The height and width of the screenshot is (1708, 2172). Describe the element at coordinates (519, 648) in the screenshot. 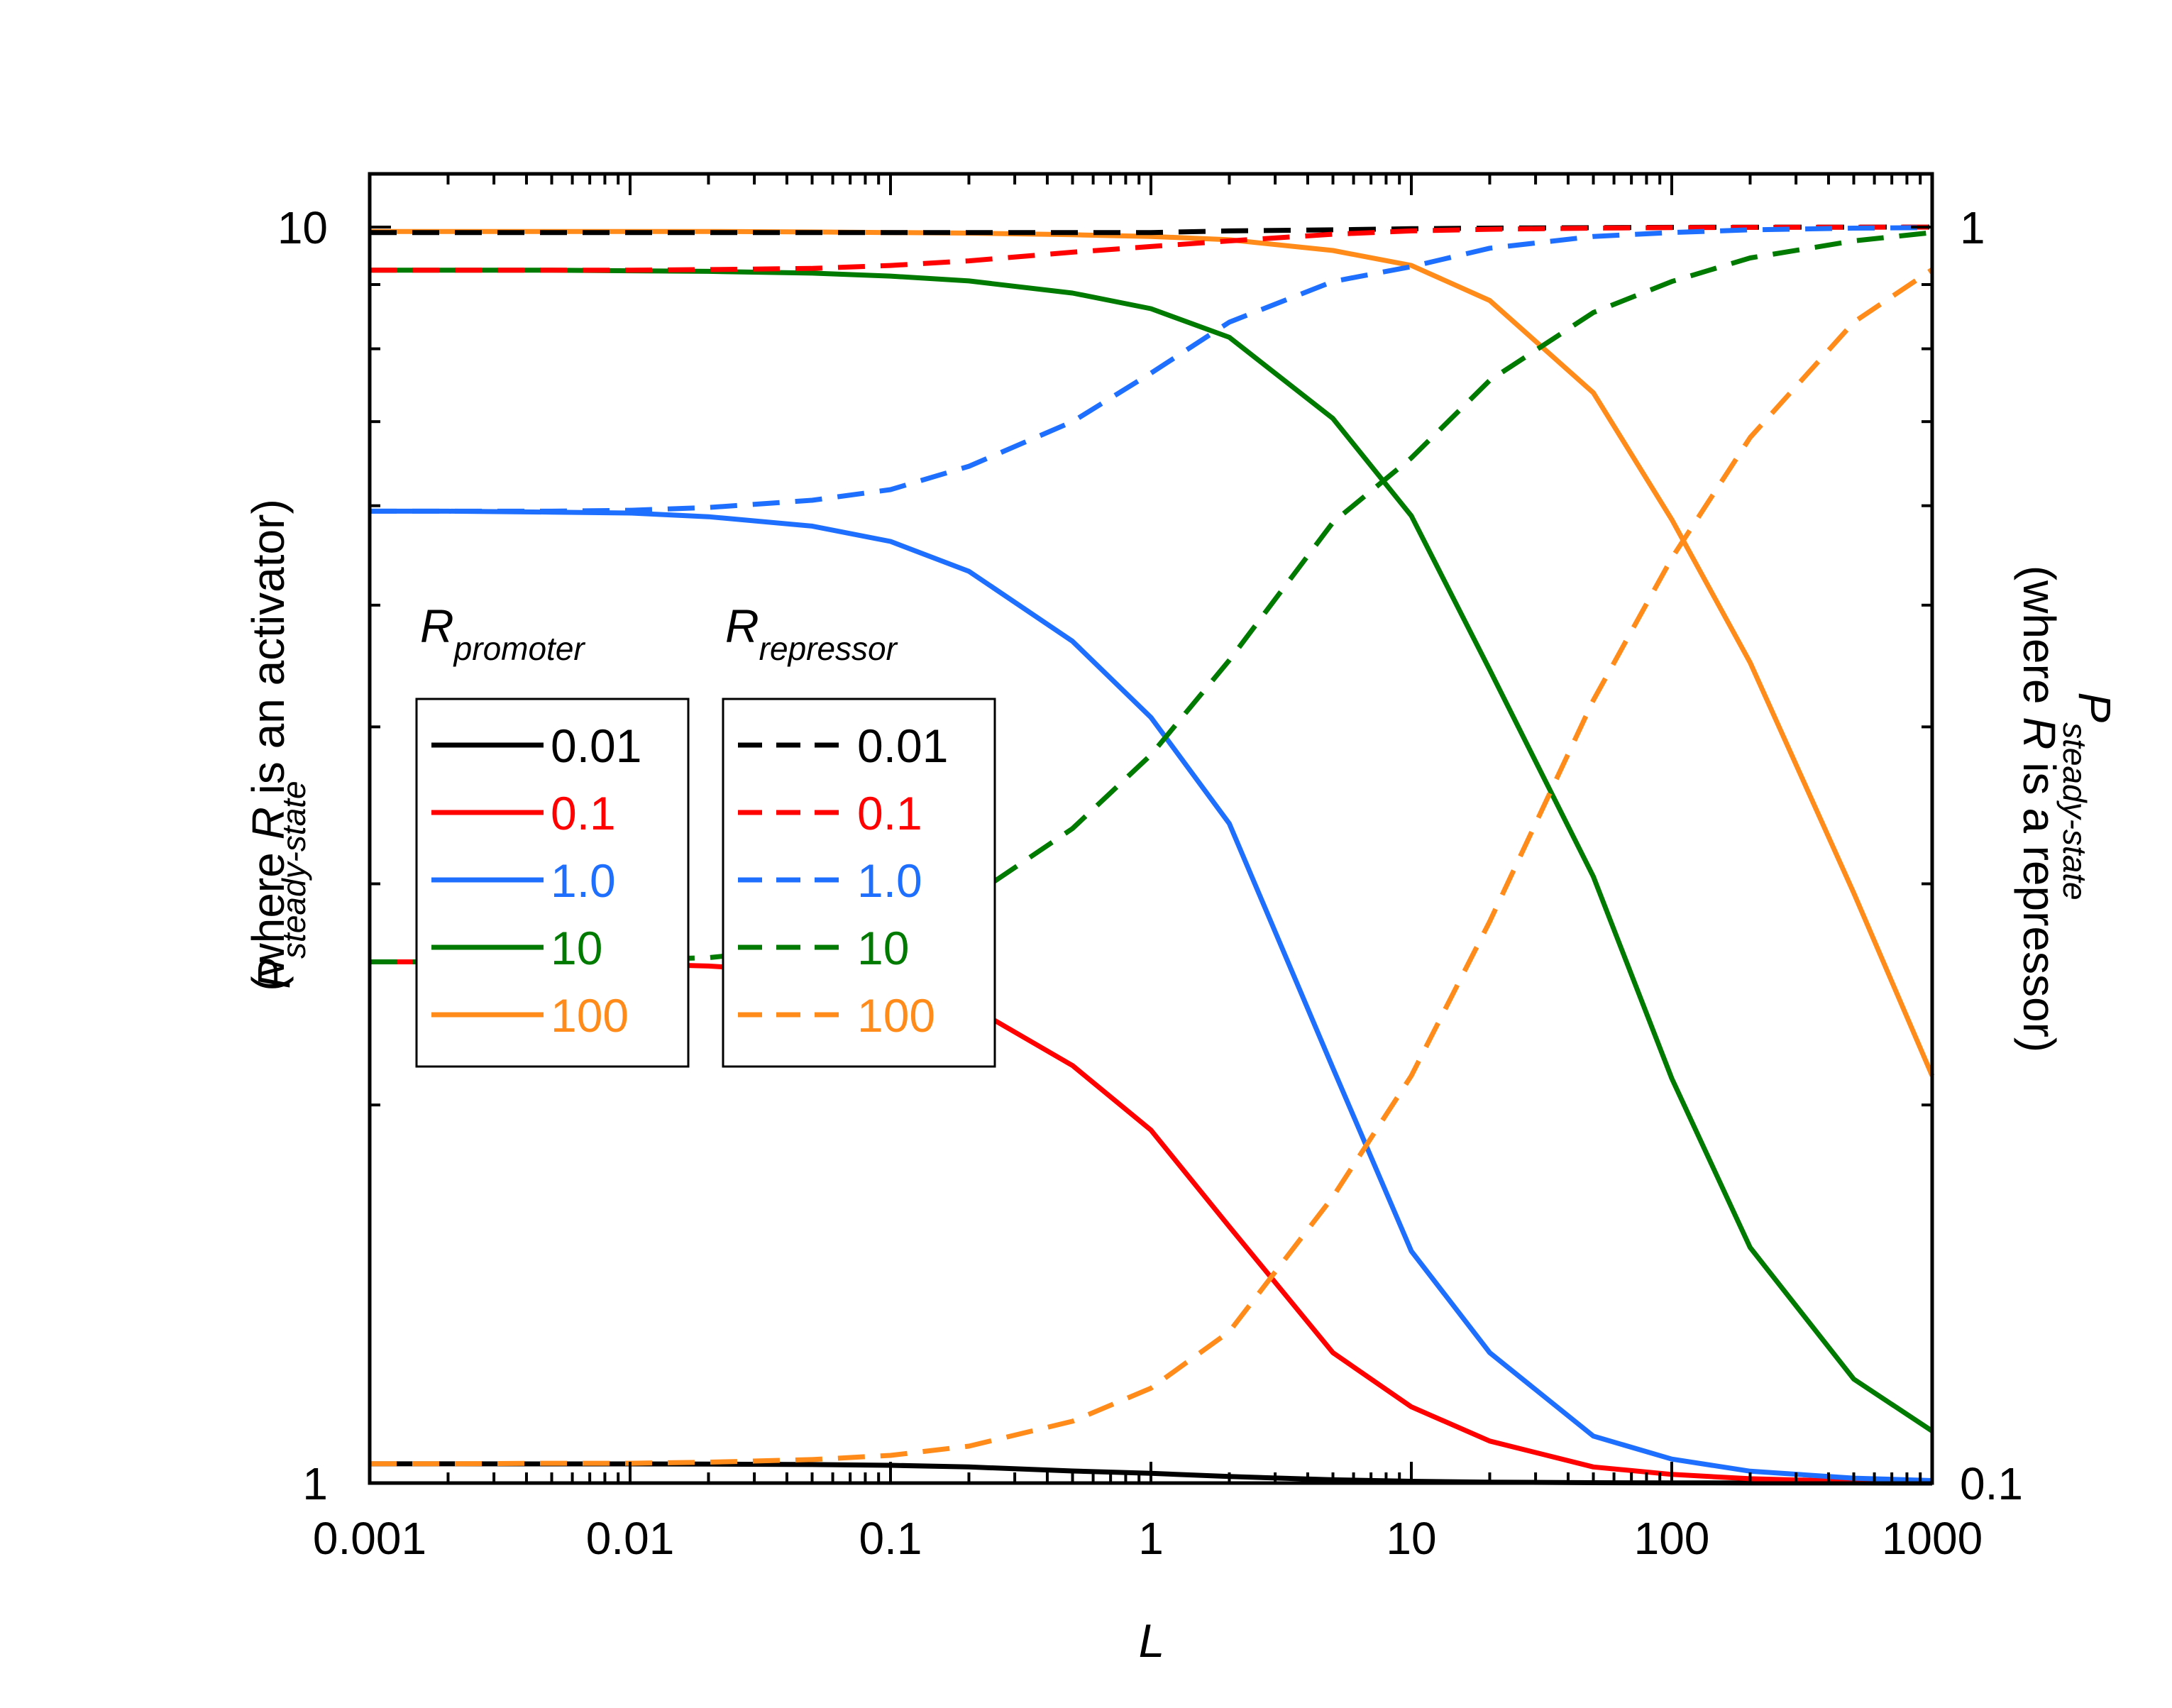

I see `legend-promoter-title-sub: promoter` at that location.